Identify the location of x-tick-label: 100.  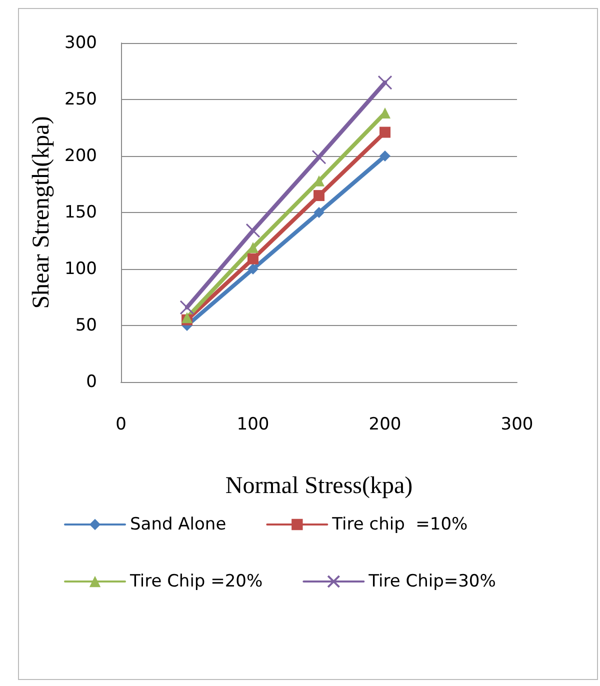
(253, 424).